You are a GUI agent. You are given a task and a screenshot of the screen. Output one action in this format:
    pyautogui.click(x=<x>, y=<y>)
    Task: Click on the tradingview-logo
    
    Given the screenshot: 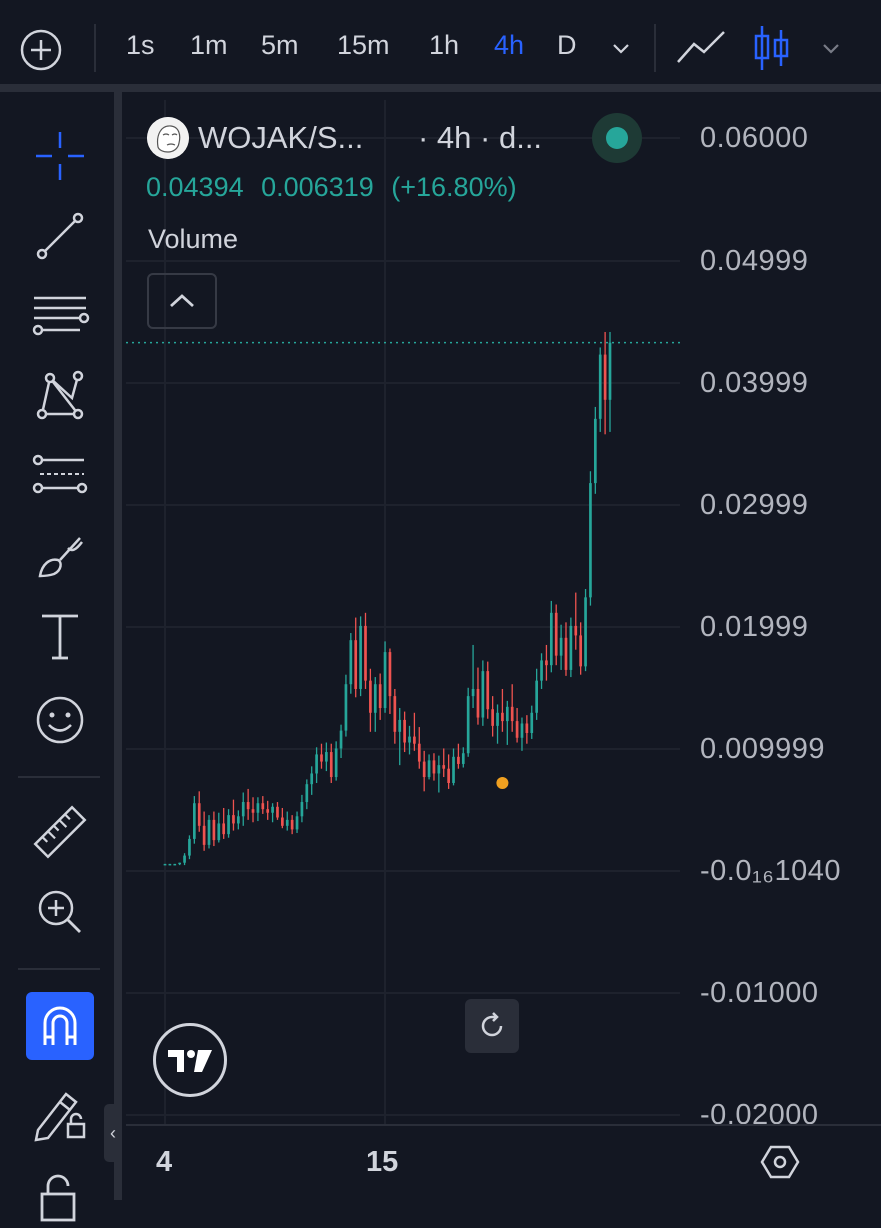 What is the action you would take?
    pyautogui.click(x=190, y=1060)
    